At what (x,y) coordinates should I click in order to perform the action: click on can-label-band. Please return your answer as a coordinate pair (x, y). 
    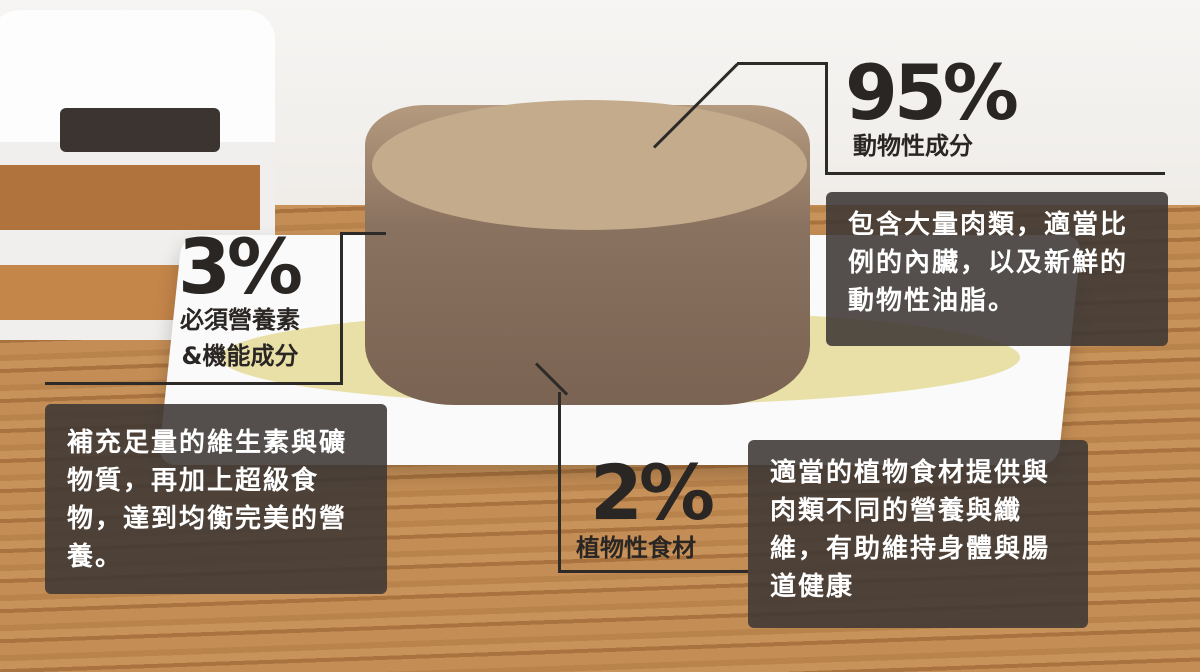
    Looking at the image, I should click on (130, 197).